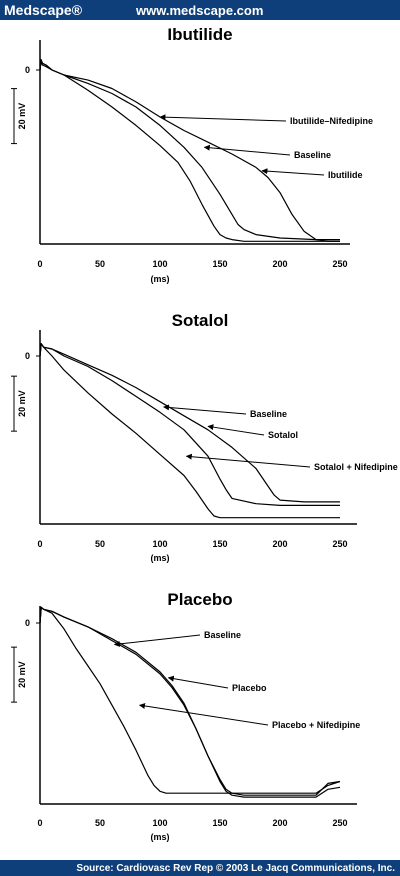 The image size is (400, 876). What do you see at coordinates (316, 725) in the screenshot?
I see `annotation-label-2-2: Placebo + Nifedipine` at bounding box center [316, 725].